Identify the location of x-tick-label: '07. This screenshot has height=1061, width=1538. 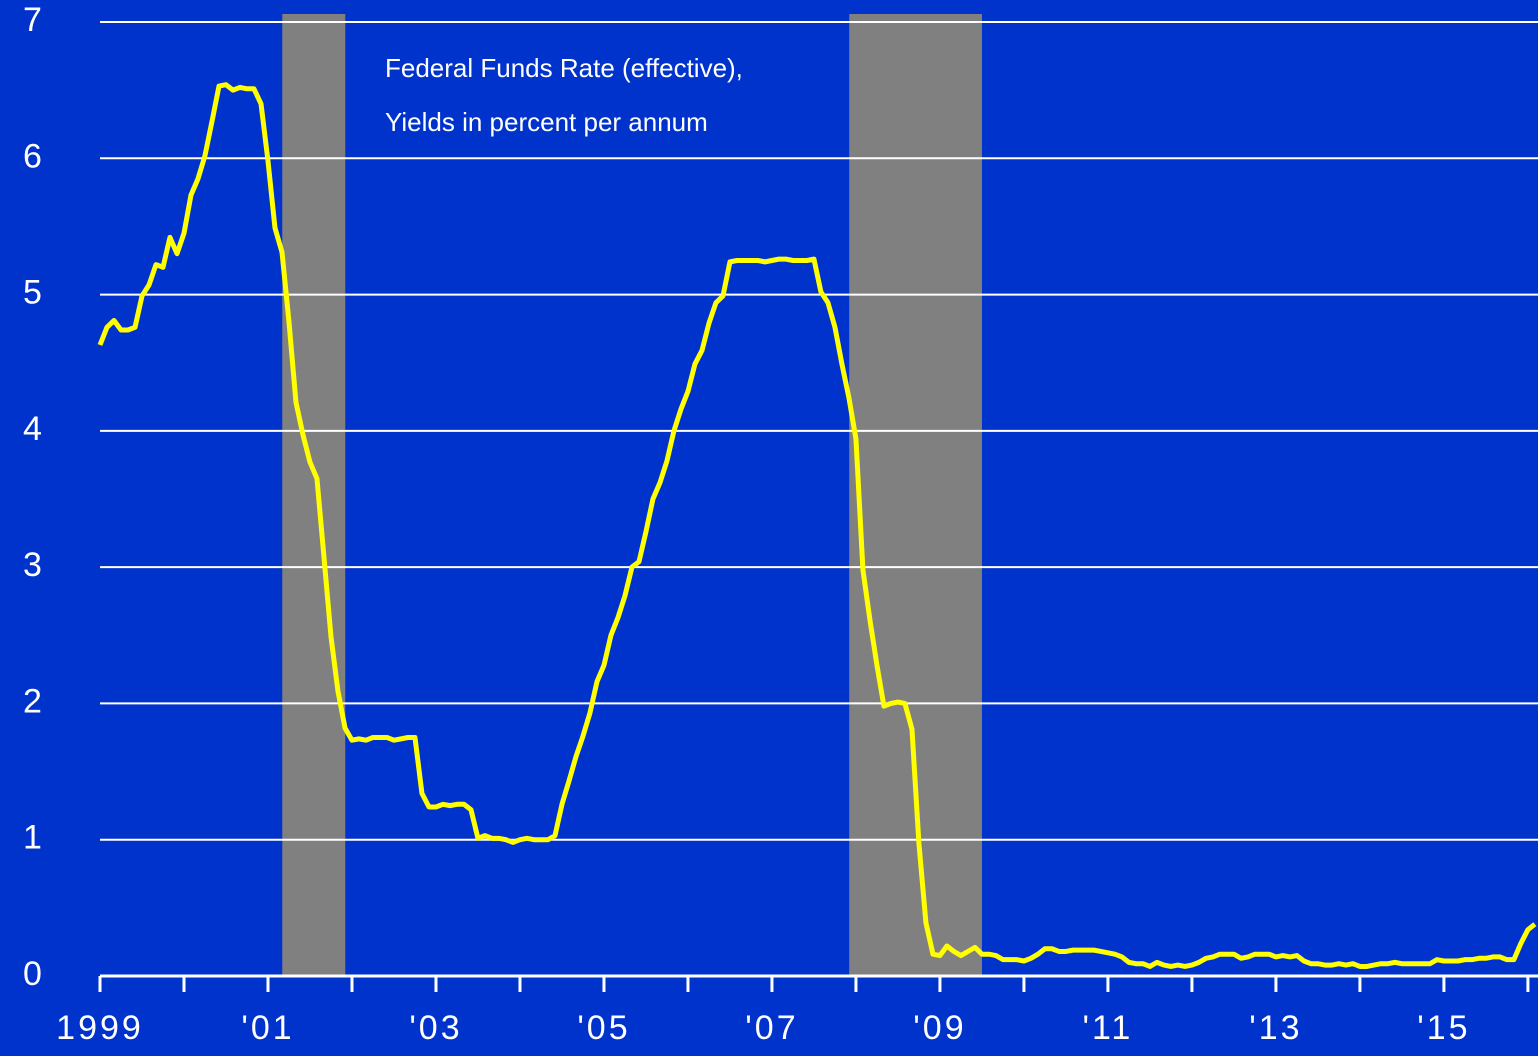
(771, 1028).